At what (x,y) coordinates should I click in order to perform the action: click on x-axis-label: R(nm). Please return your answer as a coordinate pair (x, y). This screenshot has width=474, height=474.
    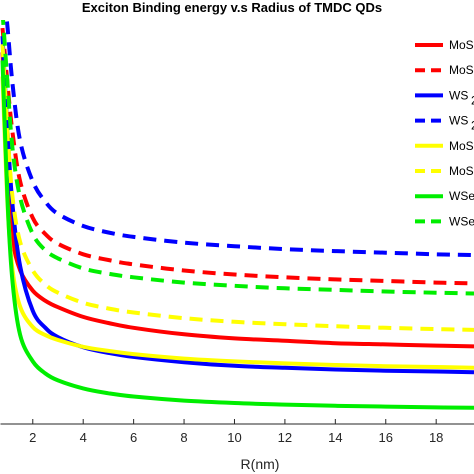
    Looking at the image, I should click on (260, 464).